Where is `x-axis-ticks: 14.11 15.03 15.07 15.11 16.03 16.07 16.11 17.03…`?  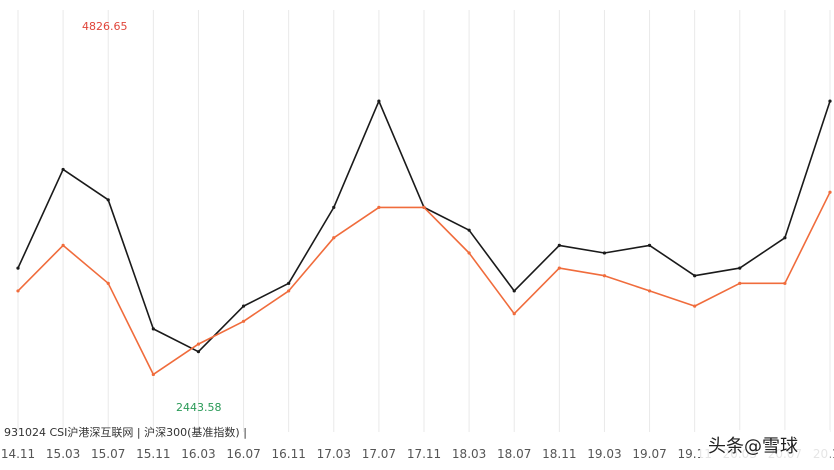
x-axis-ticks: 14.11 15.03 15.07 15.11 16.03 16.07 16.11 17.03… is located at coordinates (417, 454).